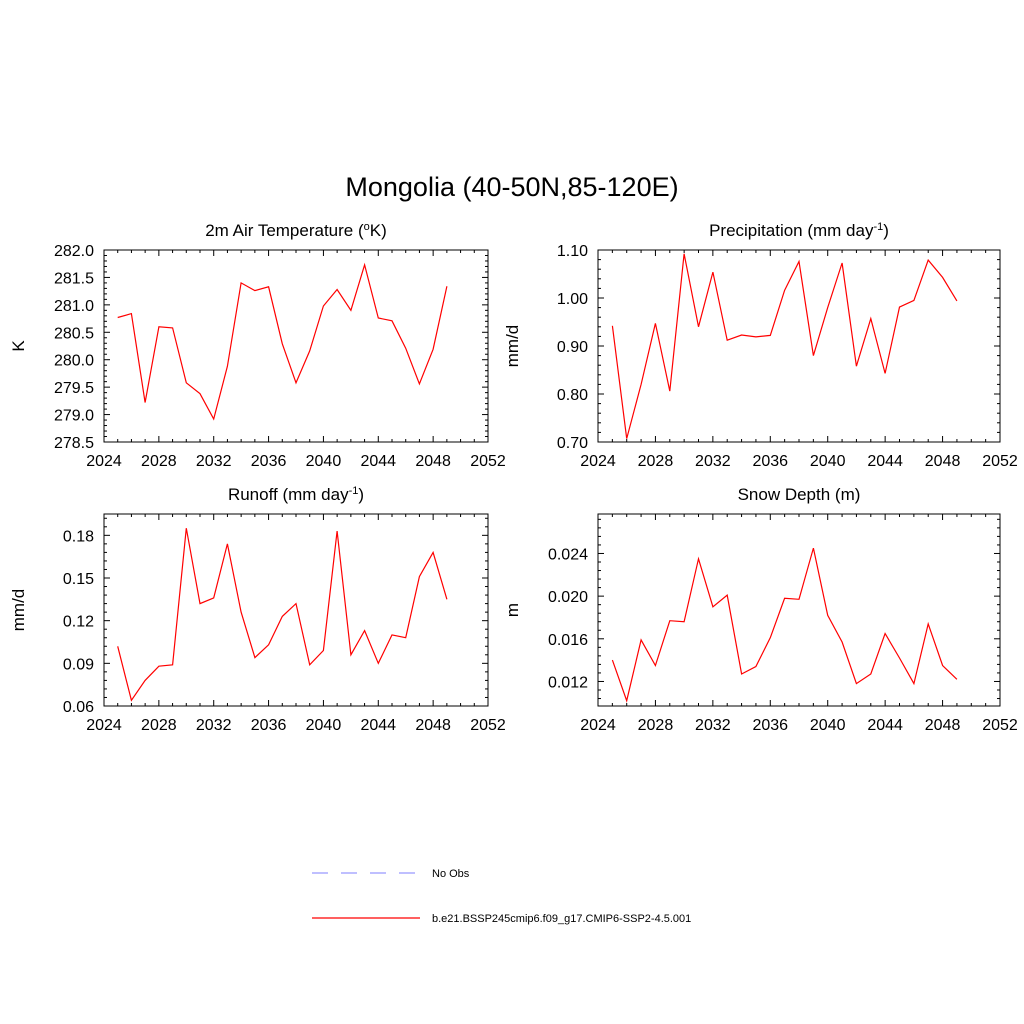 The image size is (1024, 1024). I want to click on air-temperature-ytick-label: 281.5, so click(74, 278).